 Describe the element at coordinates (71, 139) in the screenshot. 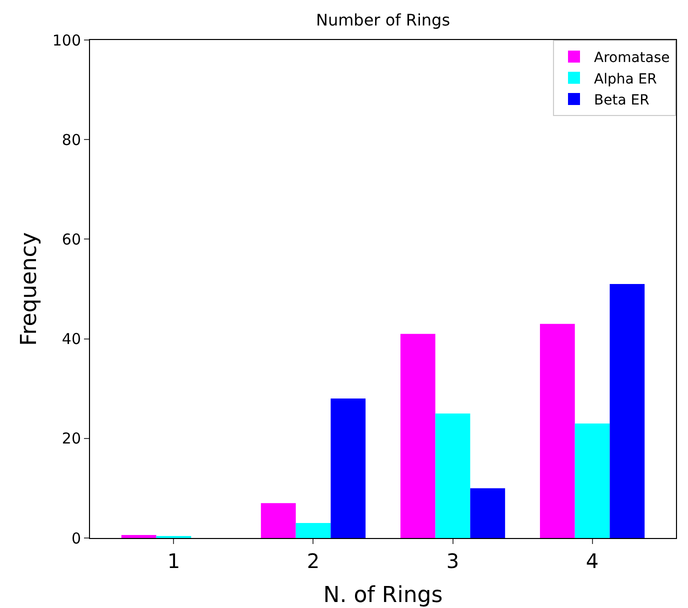

I see `y-tick-label: 80` at that location.